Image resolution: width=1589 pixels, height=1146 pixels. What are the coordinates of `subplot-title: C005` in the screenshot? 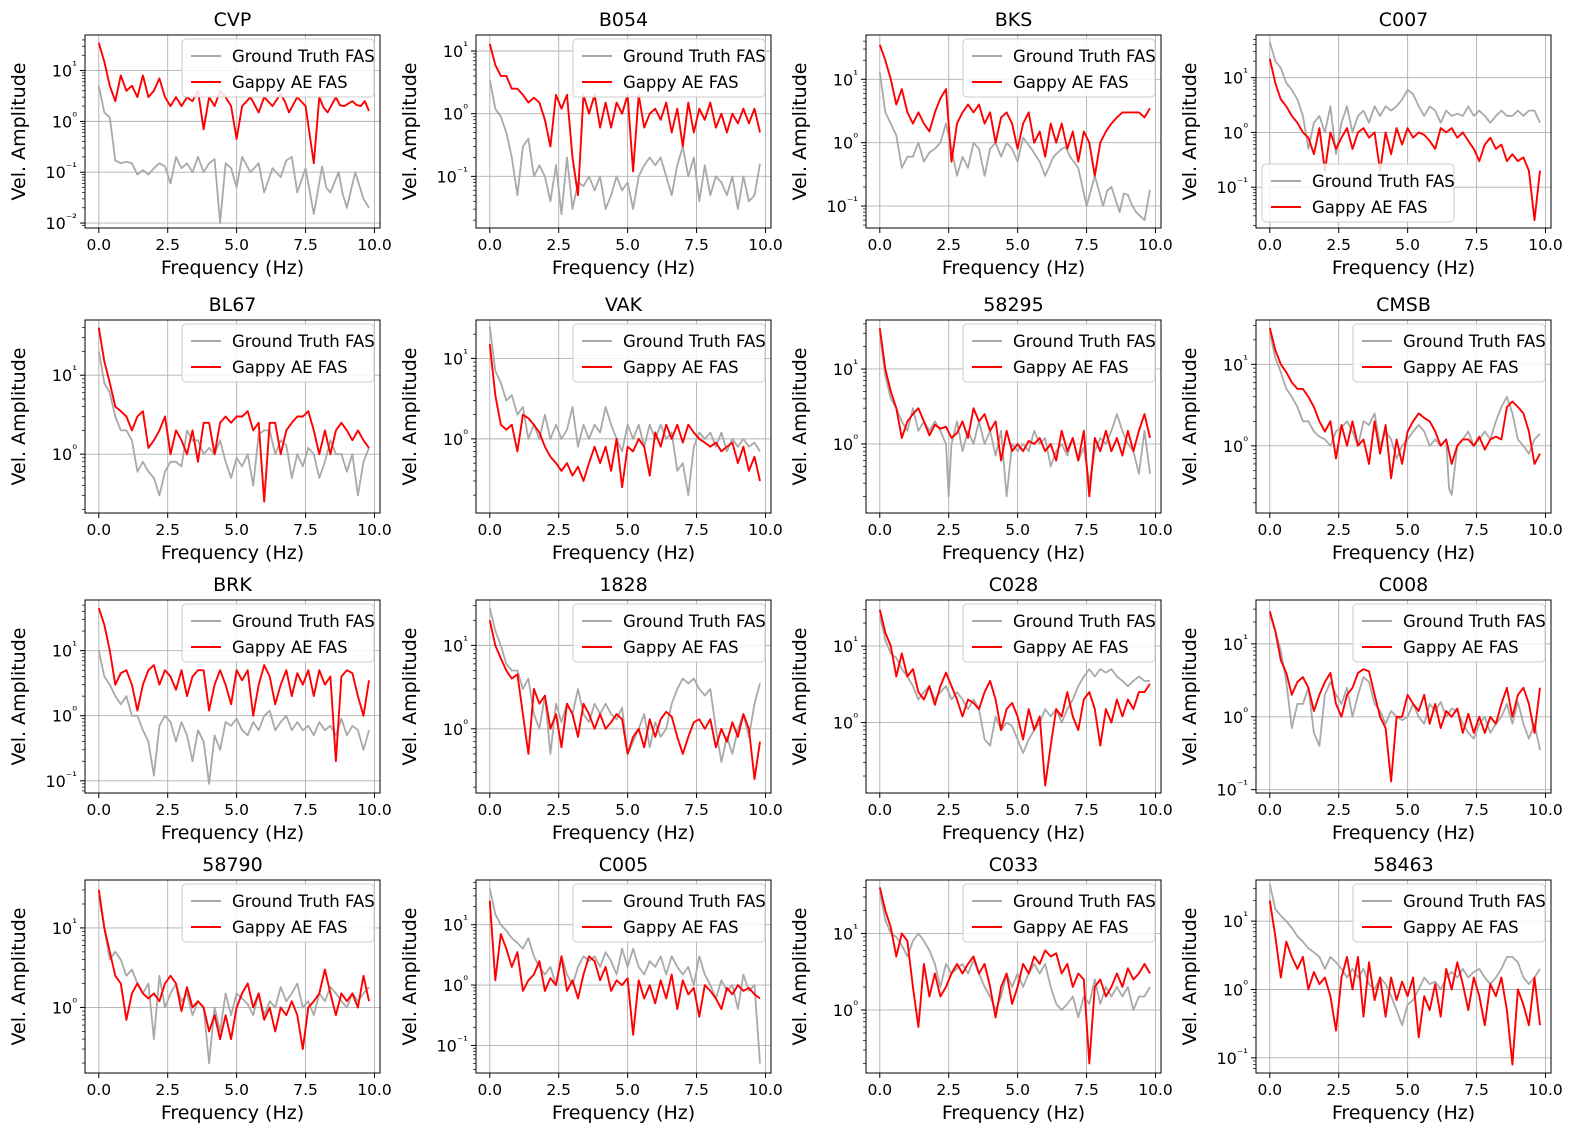 It's located at (624, 865).